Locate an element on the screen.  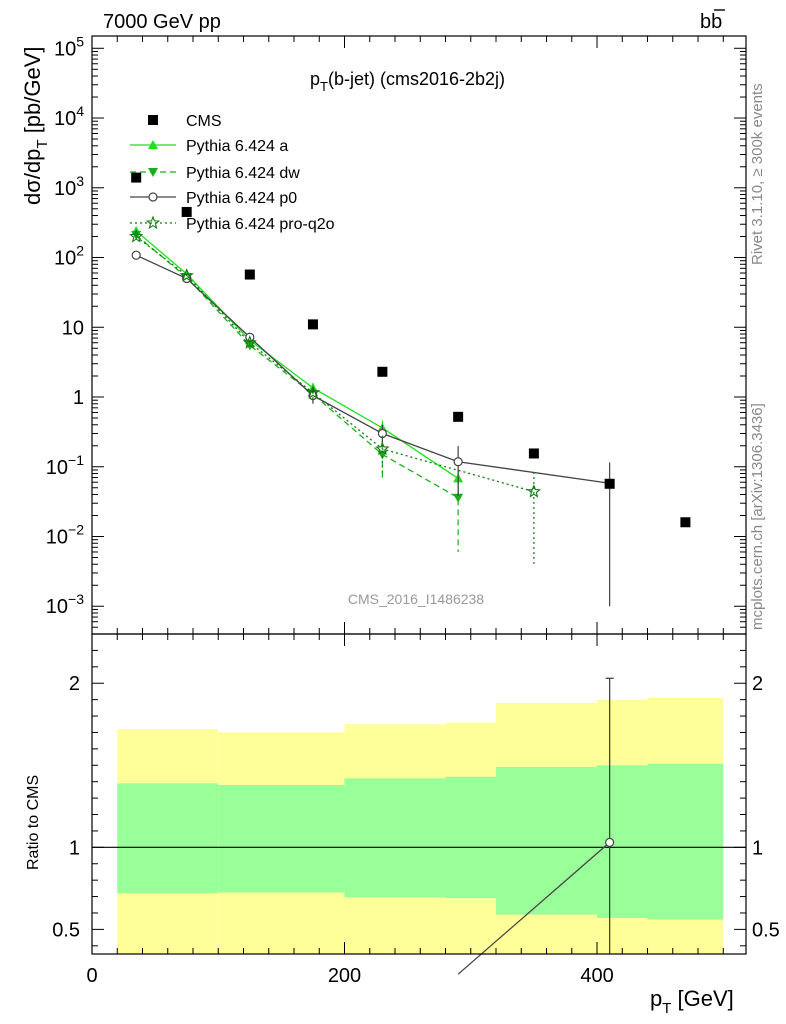
legend-label: Pythia 6.424 p0 is located at coordinates (241, 198).